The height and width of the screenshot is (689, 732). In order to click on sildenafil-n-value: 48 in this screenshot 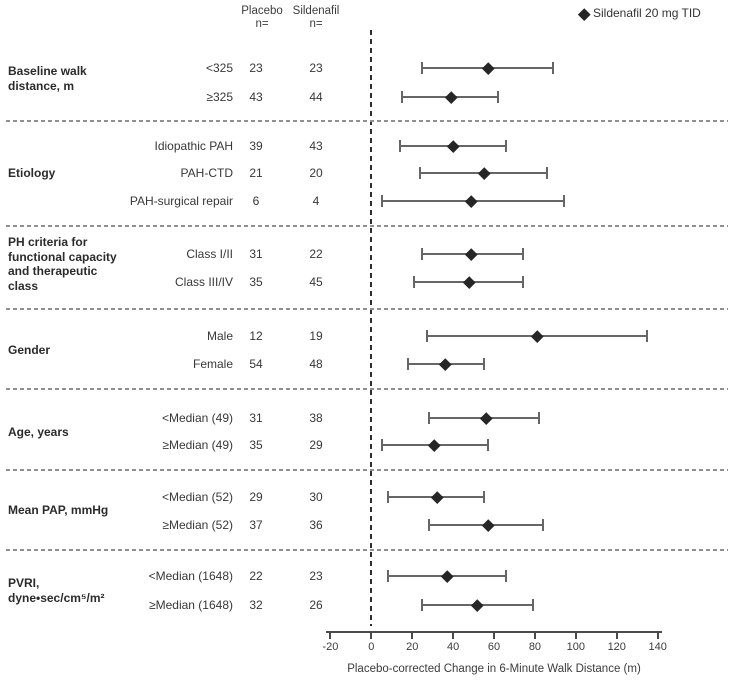, I will do `click(316, 364)`.